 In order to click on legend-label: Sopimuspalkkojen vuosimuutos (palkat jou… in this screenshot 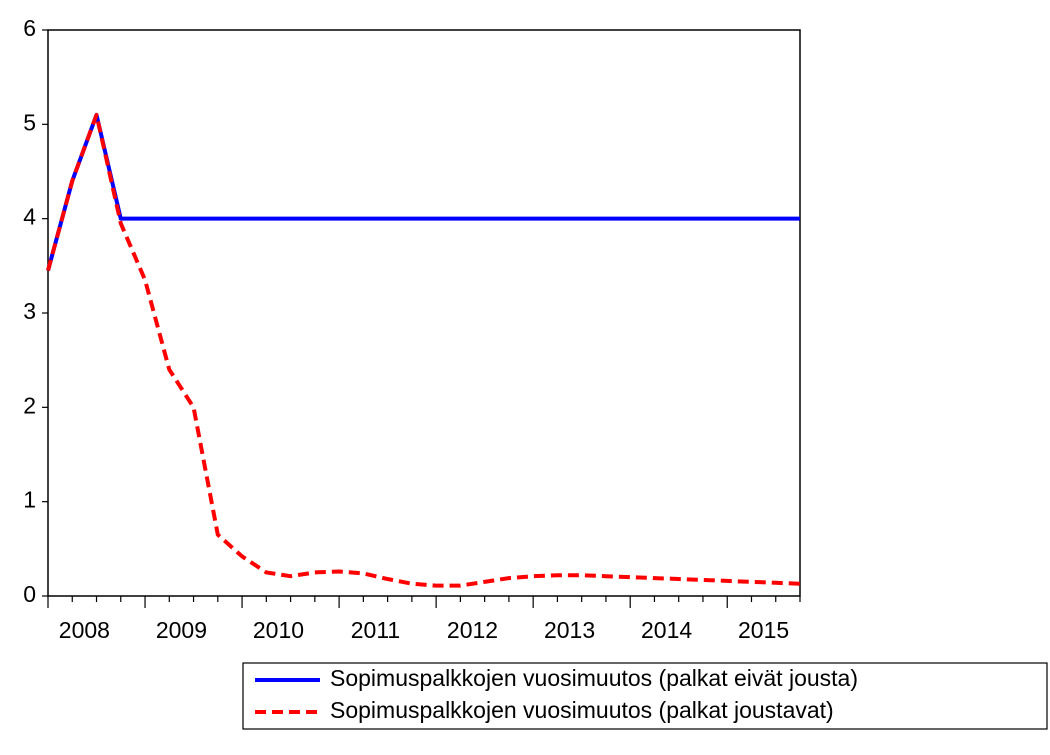, I will do `click(582, 710)`.